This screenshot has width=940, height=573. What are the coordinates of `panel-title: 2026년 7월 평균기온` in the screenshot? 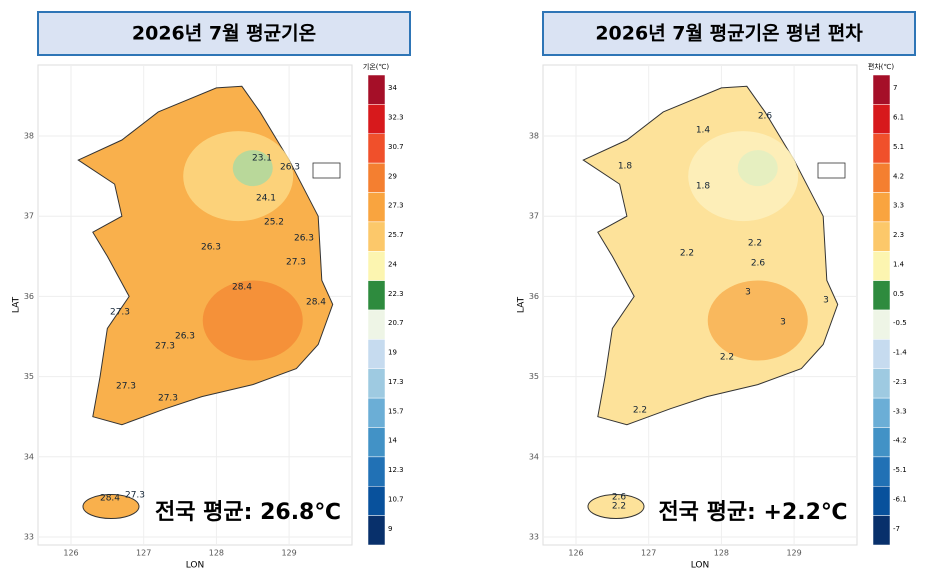 It's located at (224, 34).